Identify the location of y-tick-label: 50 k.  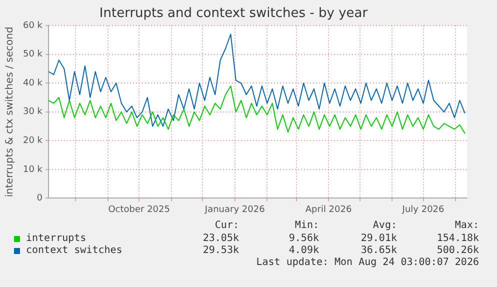
(33, 55).